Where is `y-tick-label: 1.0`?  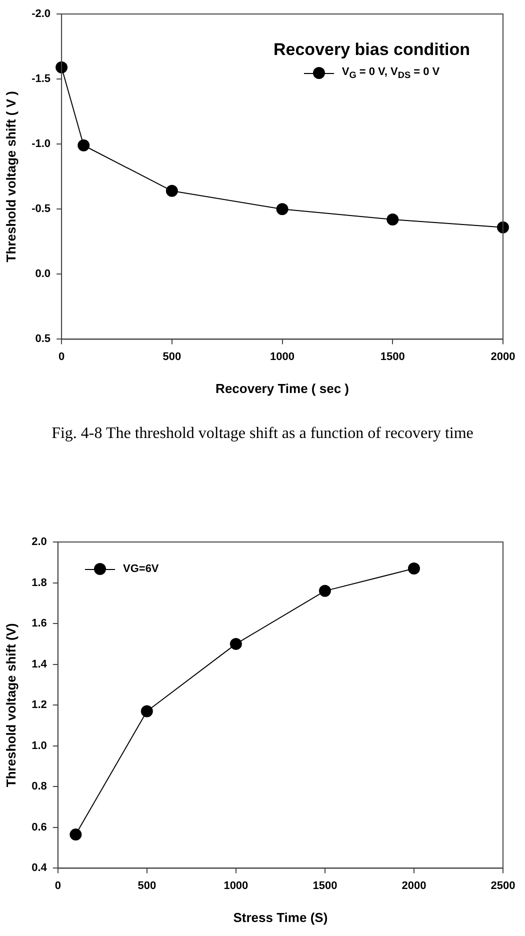 y-tick-label: 1.0 is located at coordinates (39, 746).